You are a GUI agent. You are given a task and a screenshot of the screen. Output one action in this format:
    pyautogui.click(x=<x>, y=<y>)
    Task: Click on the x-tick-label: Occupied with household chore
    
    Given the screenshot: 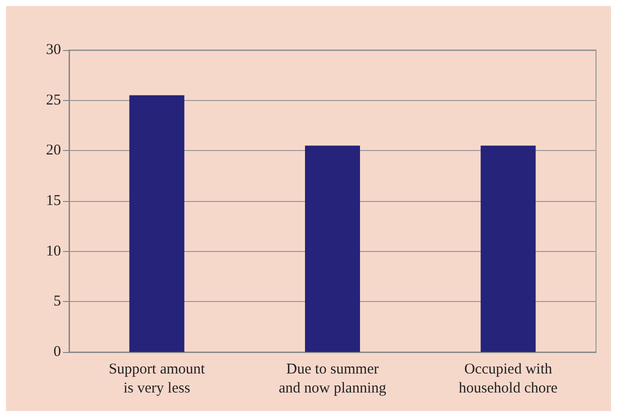 What is the action you would take?
    pyautogui.click(x=508, y=379)
    